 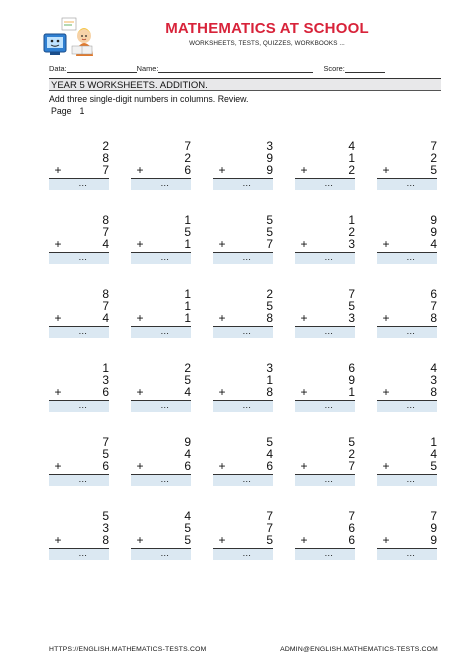 I want to click on worksheet-title: YEAR 5 WORKSHEETS. ADDITION., so click(x=245, y=84).